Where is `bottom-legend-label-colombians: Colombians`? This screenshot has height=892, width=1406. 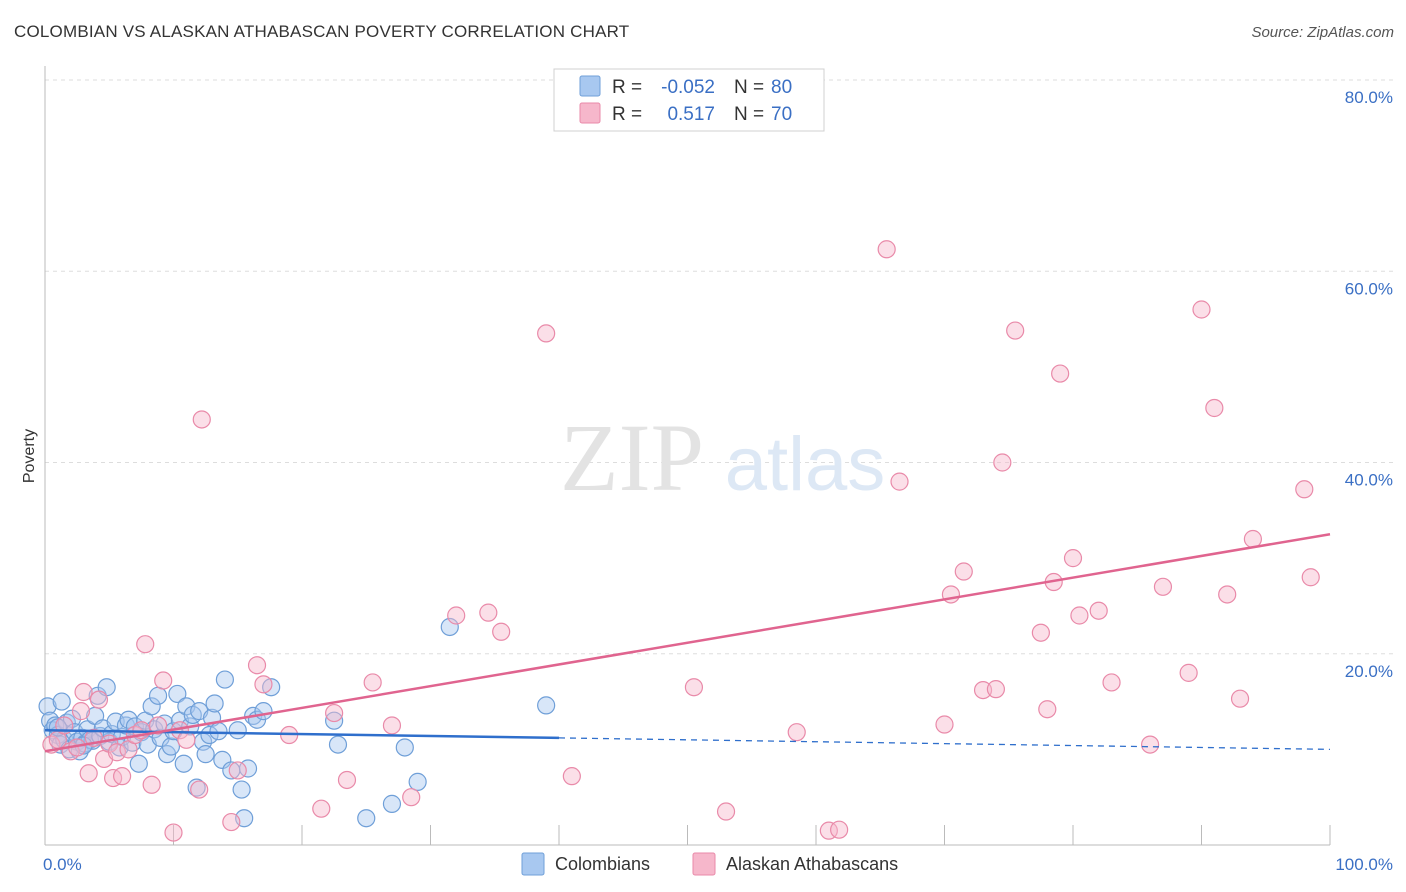
bottom-legend-label-colombians: Colombians is located at coordinates (602, 864).